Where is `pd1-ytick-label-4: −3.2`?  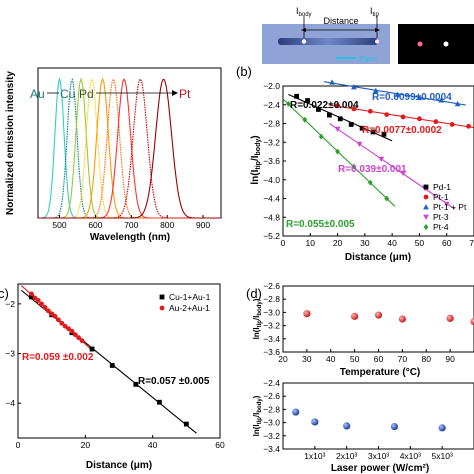 pd1-ytick-label-4: −3.2 is located at coordinates (271, 436).